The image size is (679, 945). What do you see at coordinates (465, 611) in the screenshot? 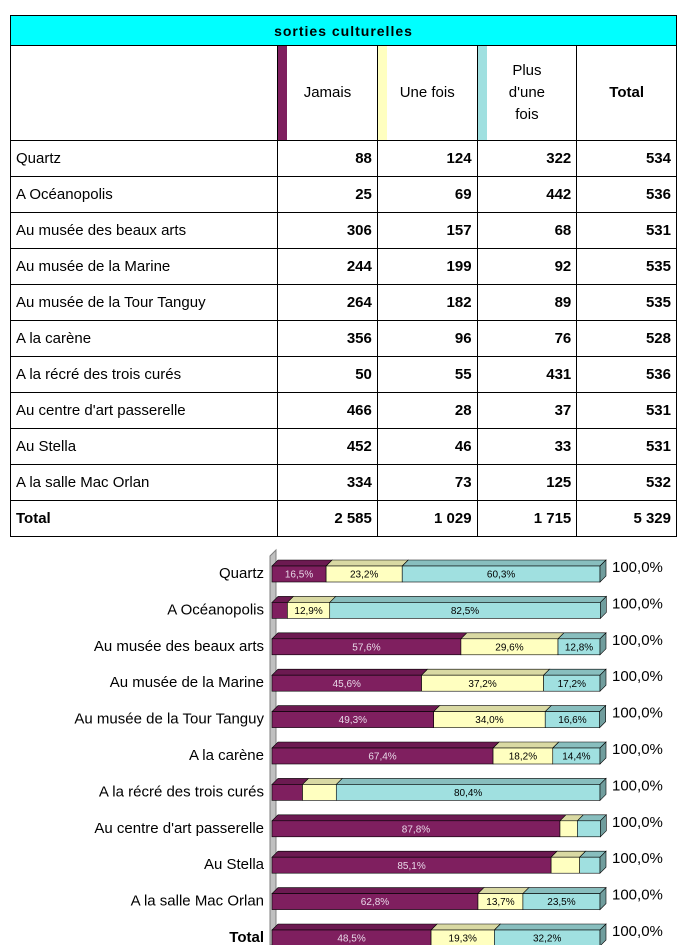
I see `value-label: 82,5%` at bounding box center [465, 611].